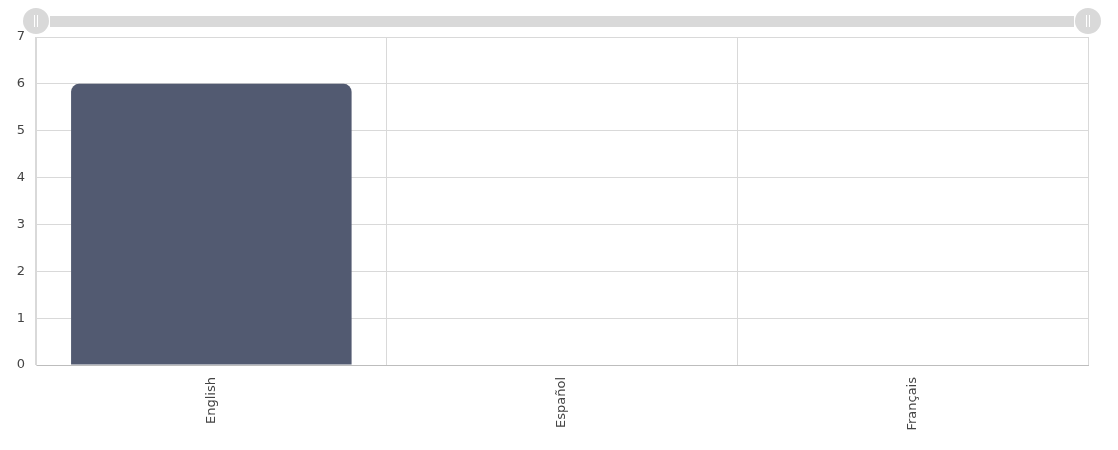 The height and width of the screenshot is (450, 1118). I want to click on x-tick-label: Español, so click(561, 403).